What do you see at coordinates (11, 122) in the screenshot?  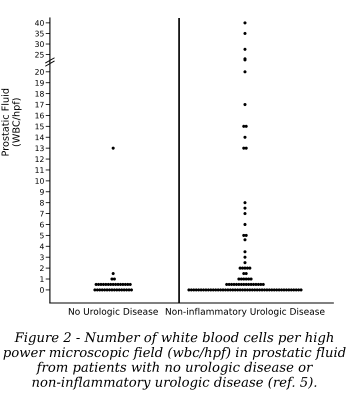 I see `y-axis-title: Prostatic Fluid (WBC/hpf)` at bounding box center [11, 122].